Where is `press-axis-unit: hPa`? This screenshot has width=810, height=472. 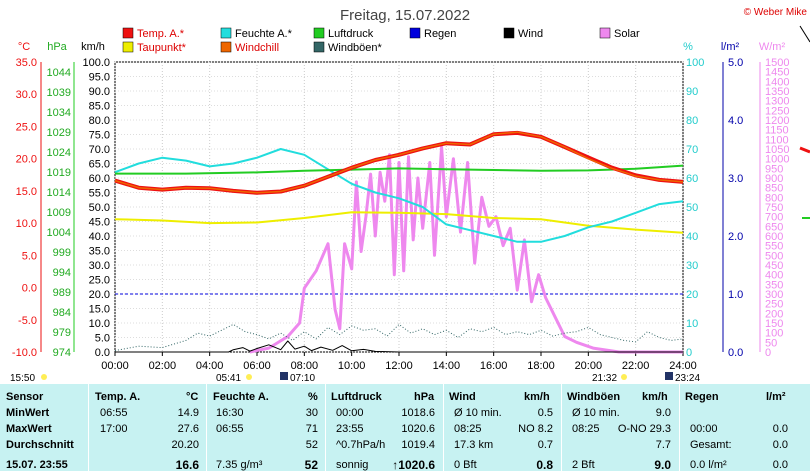
press-axis-unit: hPa is located at coordinates (57, 47).